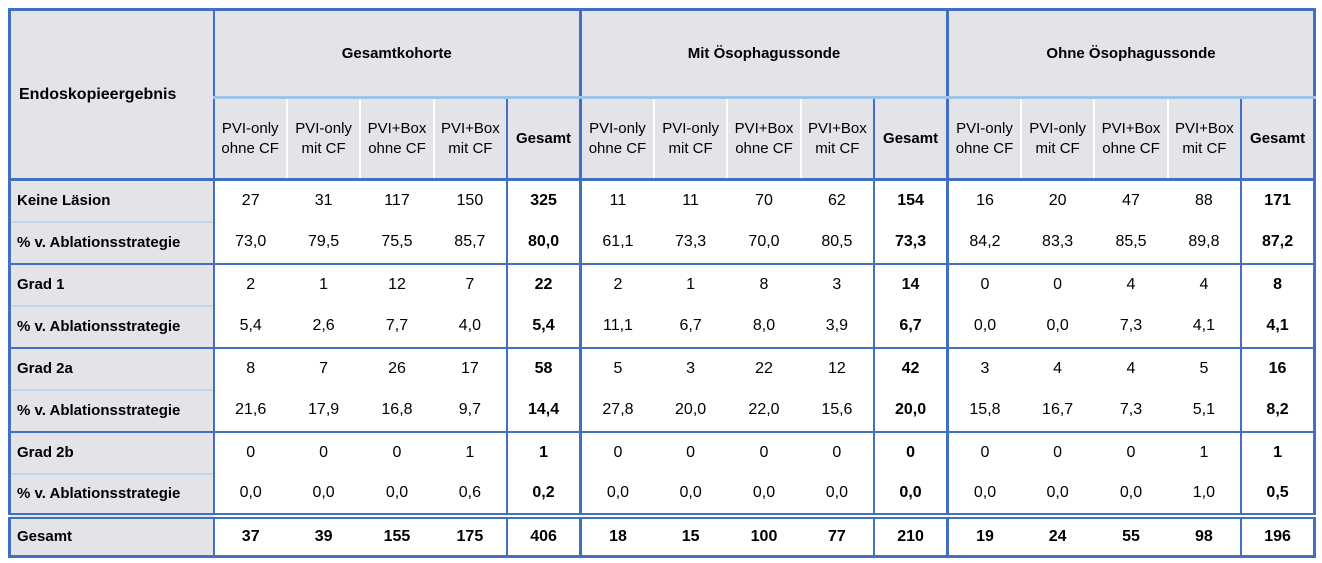 This screenshot has height=563, width=1322. What do you see at coordinates (910, 284) in the screenshot?
I see `data-cell: 14` at bounding box center [910, 284].